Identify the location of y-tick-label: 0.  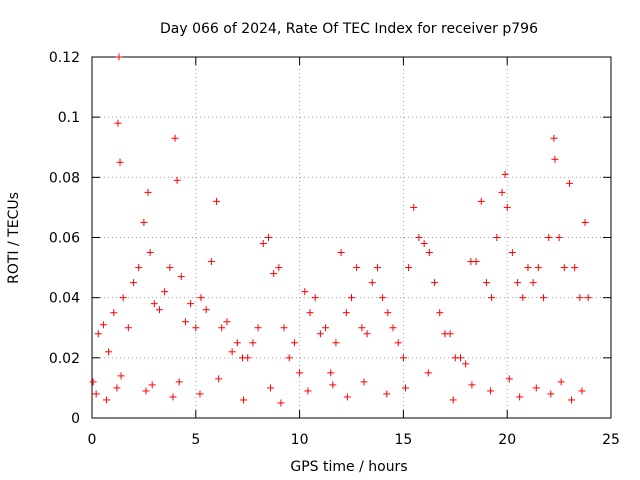
(75, 419).